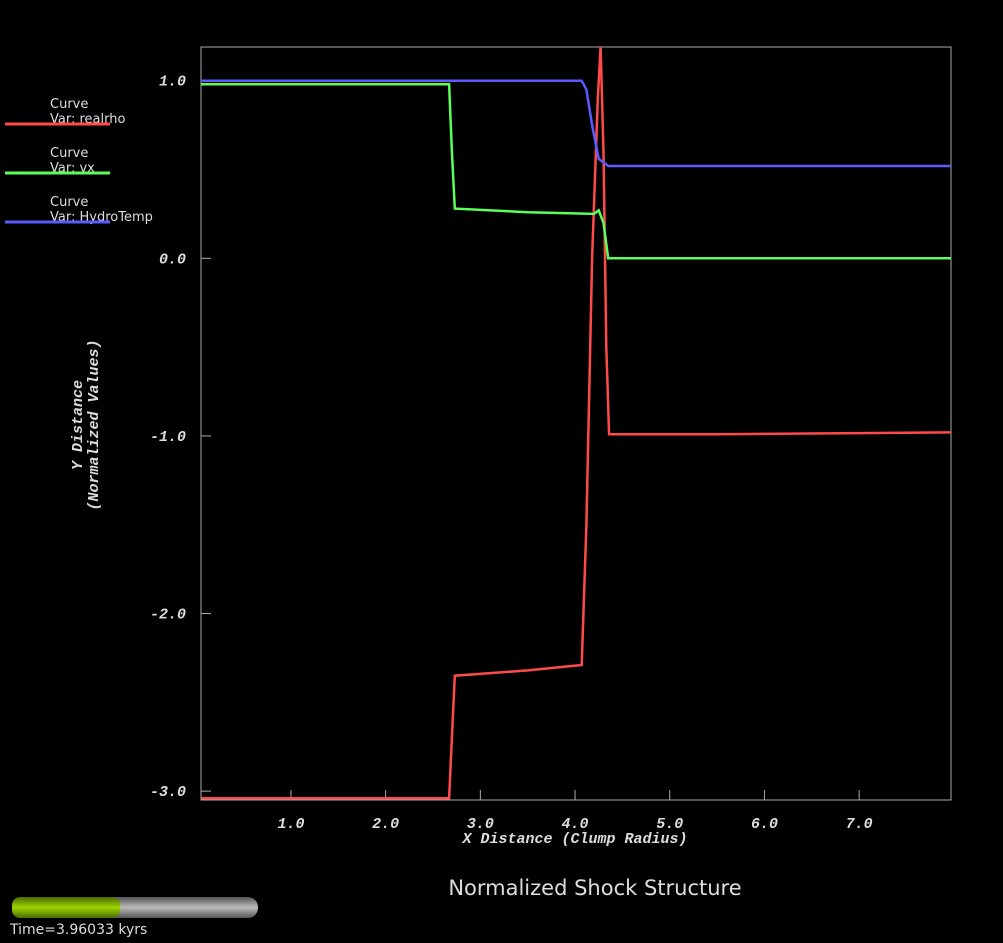 The height and width of the screenshot is (943, 1003). What do you see at coordinates (172, 259) in the screenshot?
I see `y-tick-label: 0.0` at bounding box center [172, 259].